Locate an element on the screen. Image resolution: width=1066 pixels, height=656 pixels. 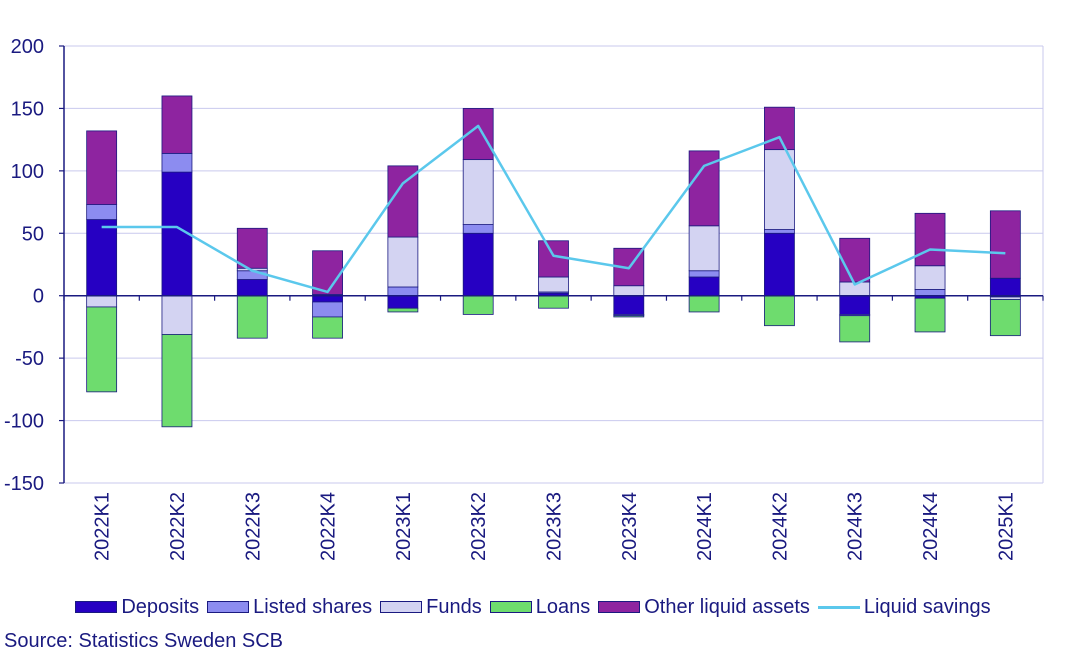
legend-swatch-deposits is located at coordinates (96, 607).